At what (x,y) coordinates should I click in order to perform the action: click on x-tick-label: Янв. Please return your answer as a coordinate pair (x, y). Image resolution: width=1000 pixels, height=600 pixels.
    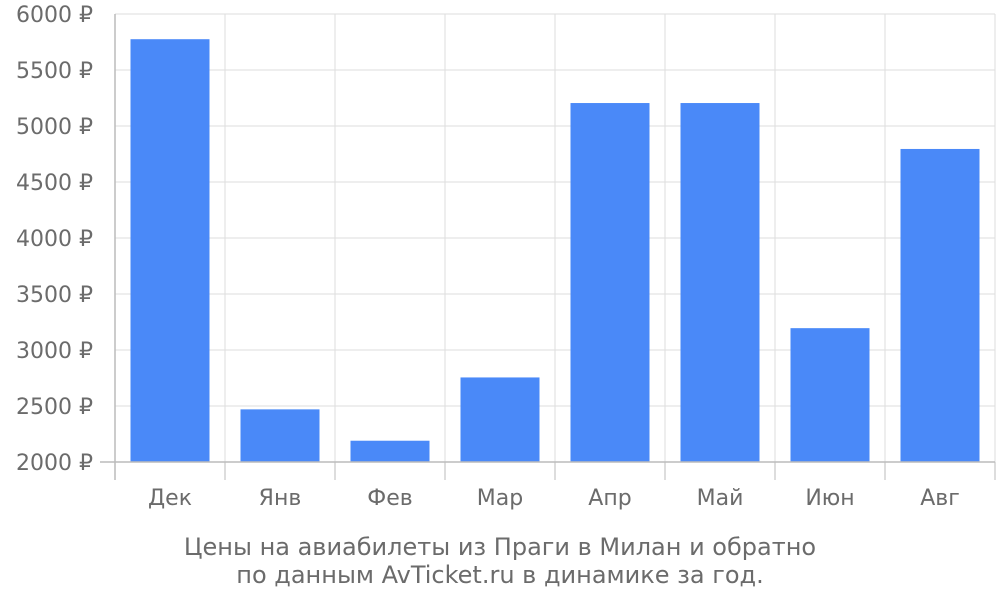
    Looking at the image, I should click on (280, 498).